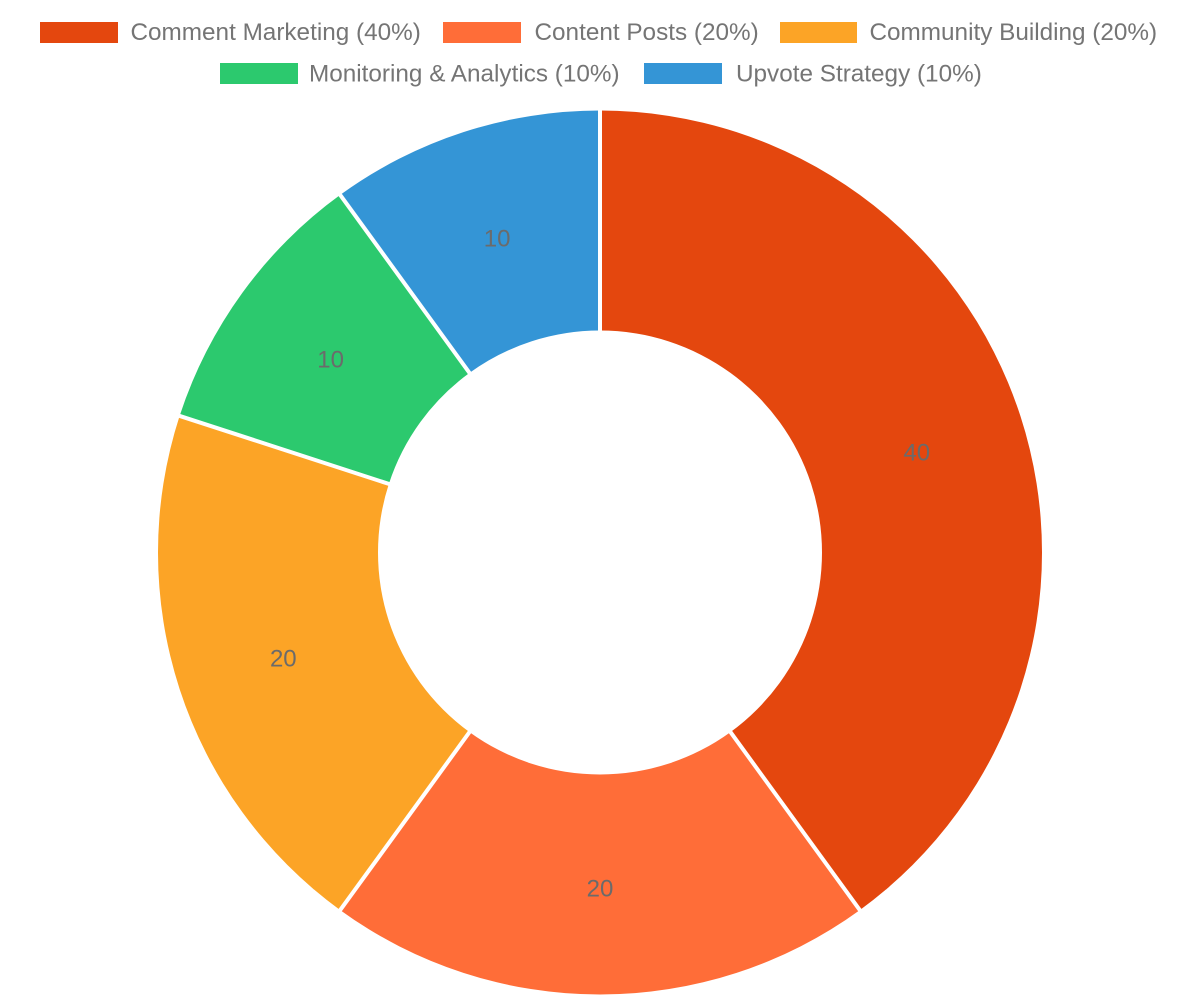  What do you see at coordinates (1014, 32) in the screenshot?
I see `svg-text: Community Building (20%)` at bounding box center [1014, 32].